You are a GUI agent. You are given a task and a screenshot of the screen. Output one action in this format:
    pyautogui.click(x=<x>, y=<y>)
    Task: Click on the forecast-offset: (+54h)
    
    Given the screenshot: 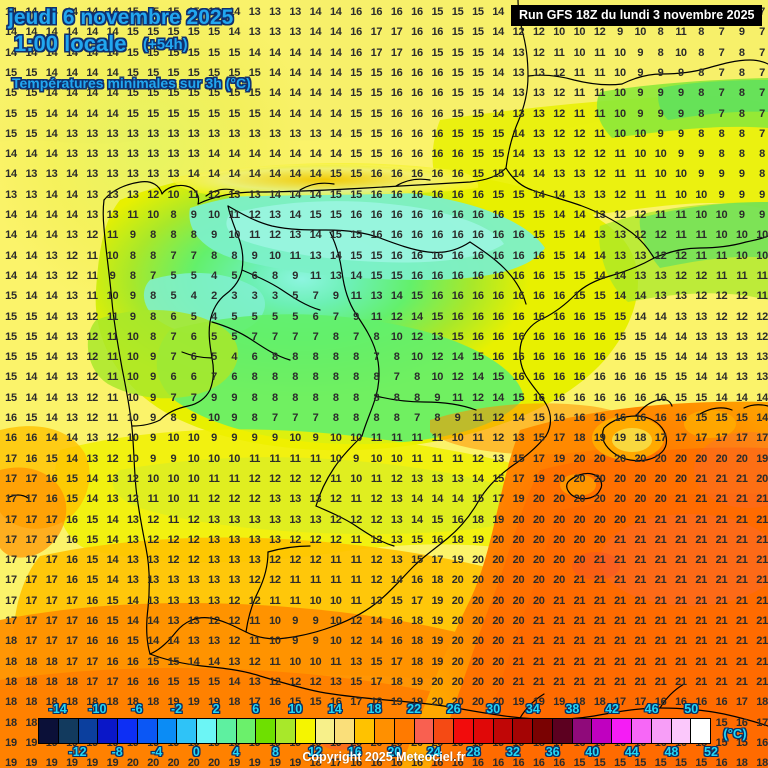 What is the action you would take?
    pyautogui.click(x=165, y=44)
    